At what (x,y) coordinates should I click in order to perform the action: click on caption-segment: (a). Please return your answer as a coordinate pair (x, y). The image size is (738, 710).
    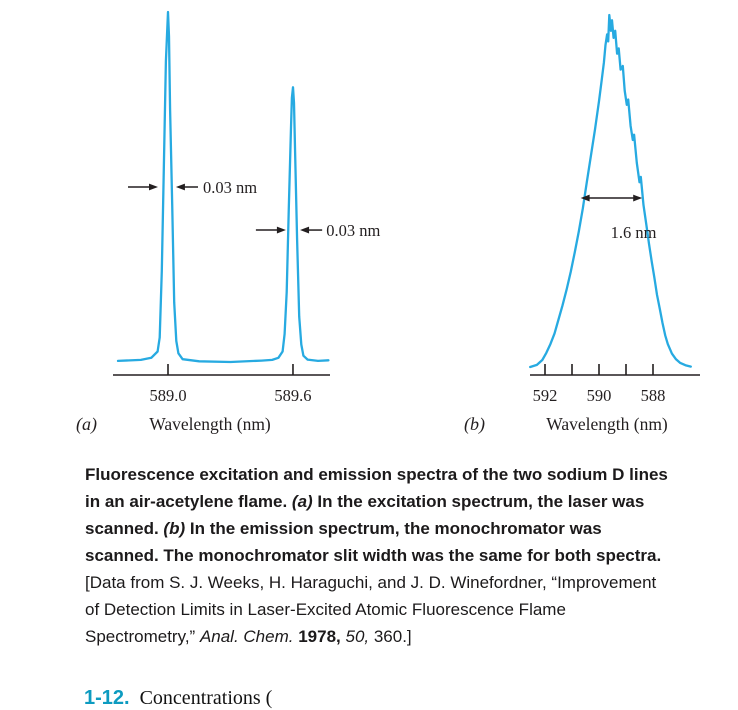
    Looking at the image, I should click on (302, 501).